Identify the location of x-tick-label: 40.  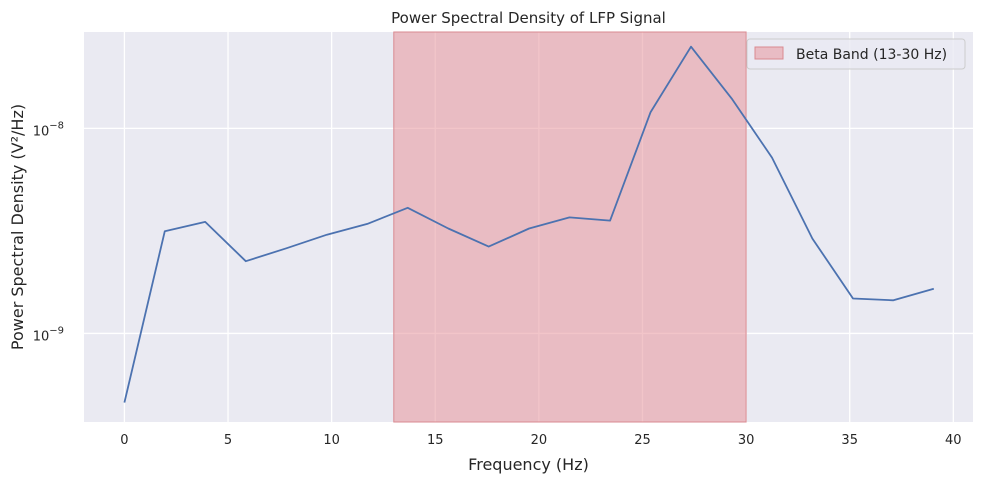
(953, 440).